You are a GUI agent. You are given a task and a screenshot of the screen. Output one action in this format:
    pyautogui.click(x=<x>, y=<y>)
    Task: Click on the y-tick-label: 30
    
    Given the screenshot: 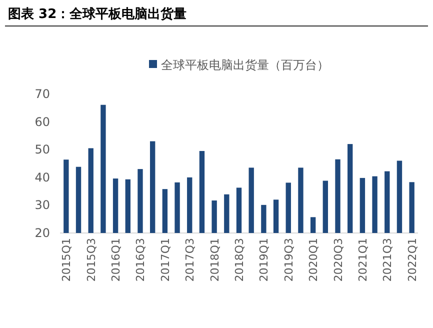 What is the action you would take?
    pyautogui.click(x=42, y=205)
    